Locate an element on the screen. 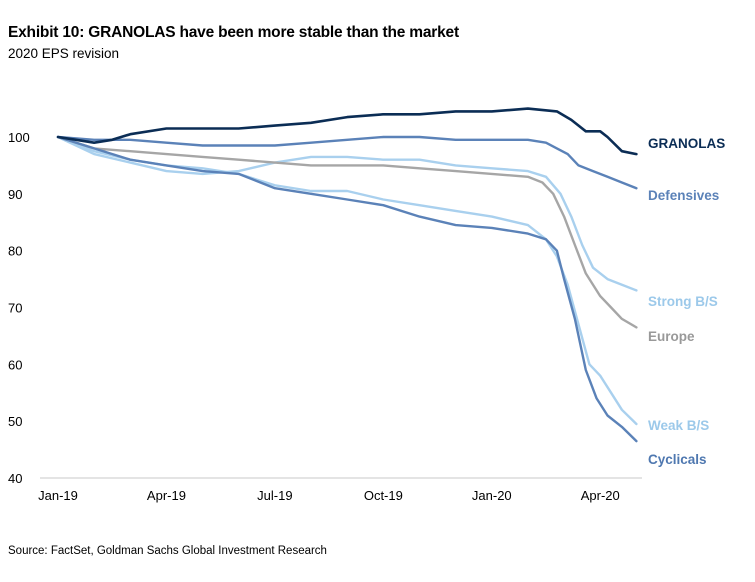  y-tick-label: 70 is located at coordinates (15, 308).